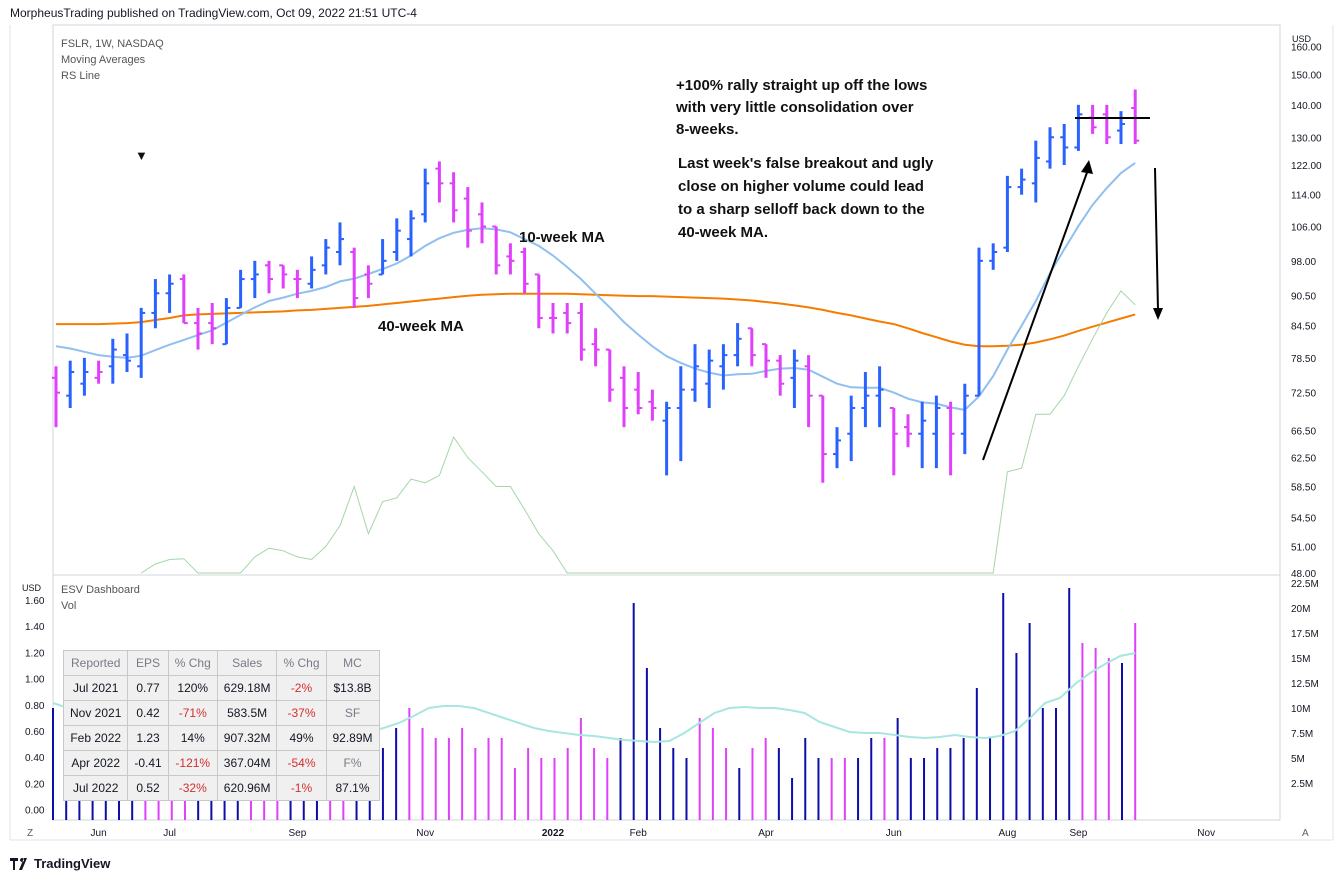  Describe the element at coordinates (639, 833) in the screenshot. I see `time-tick-label: Feb` at that location.